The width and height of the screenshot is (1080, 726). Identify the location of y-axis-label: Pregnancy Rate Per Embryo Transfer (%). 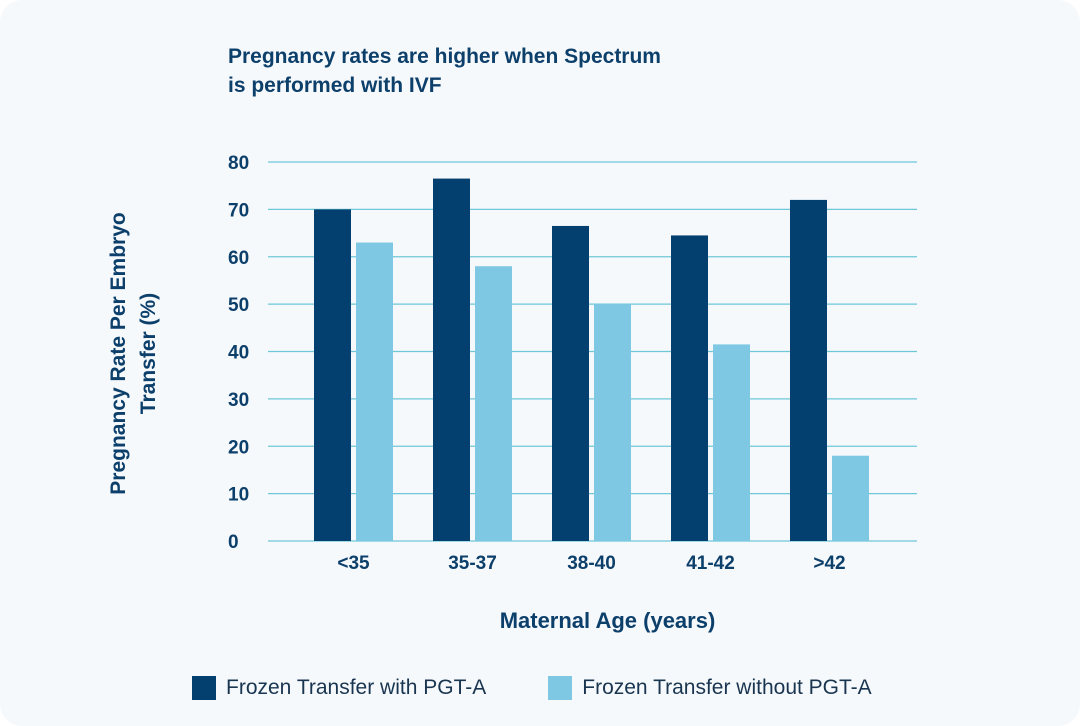
(133, 353).